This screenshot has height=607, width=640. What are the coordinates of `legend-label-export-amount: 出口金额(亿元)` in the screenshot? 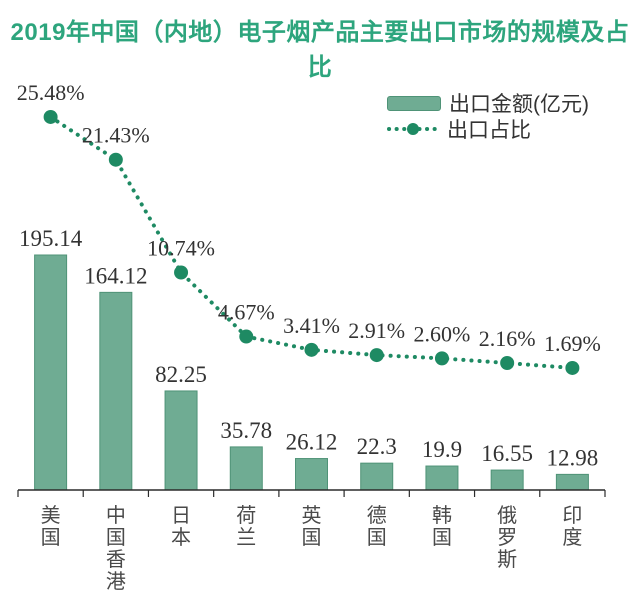 It's located at (519, 104).